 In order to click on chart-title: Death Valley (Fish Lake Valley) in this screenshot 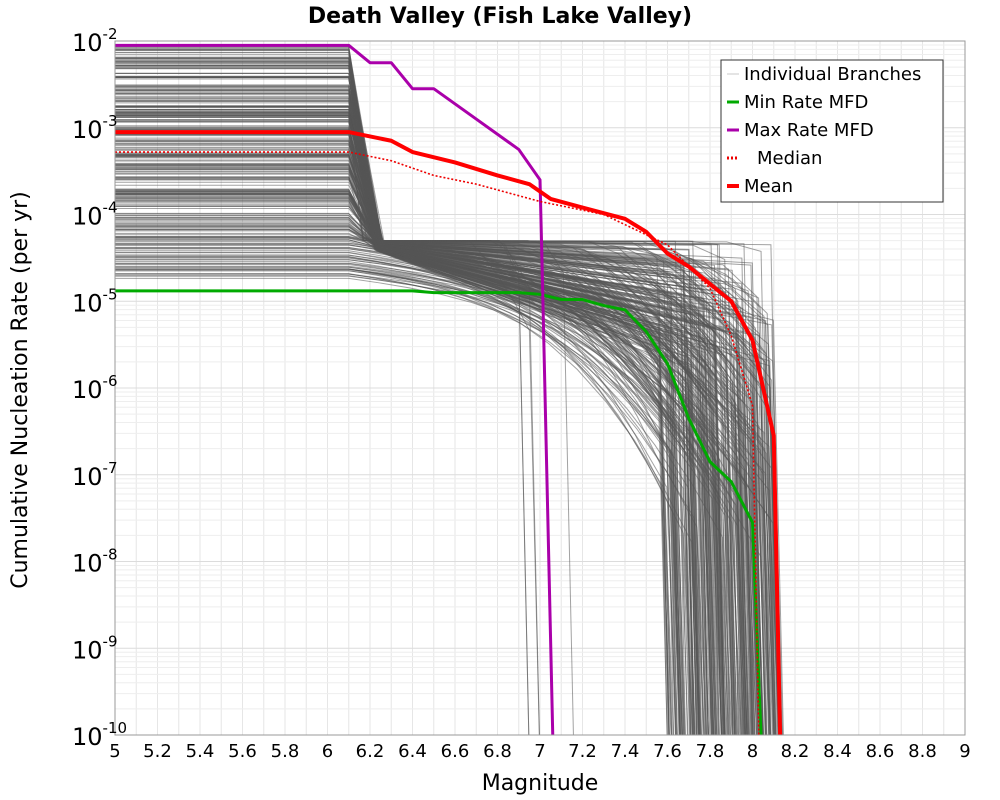, I will do `click(500, 16)`.